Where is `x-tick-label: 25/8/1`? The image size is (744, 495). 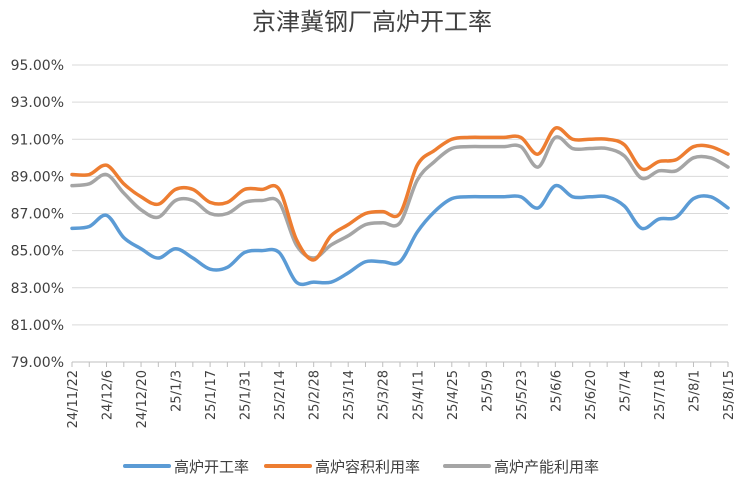
x-tick-label: 25/8/1 is located at coordinates (694, 391).